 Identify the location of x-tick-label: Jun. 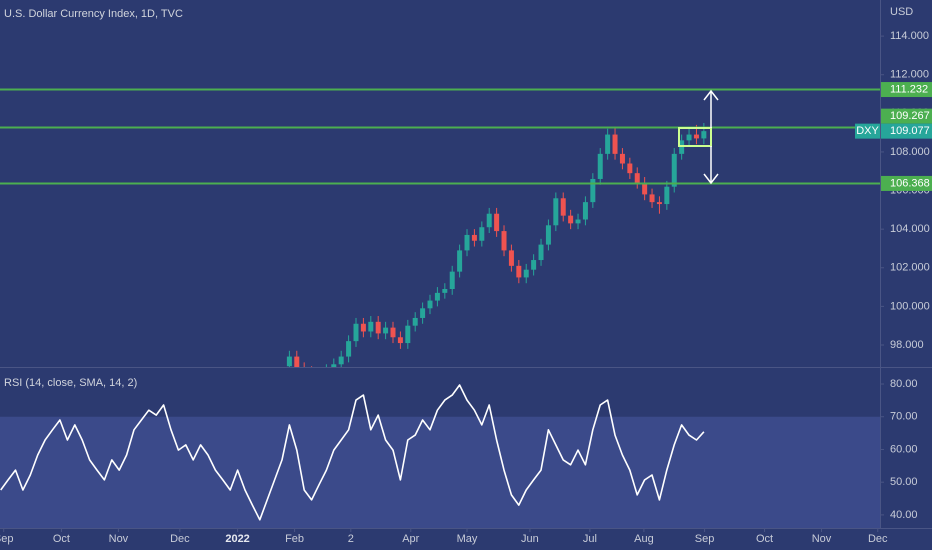
(530, 539).